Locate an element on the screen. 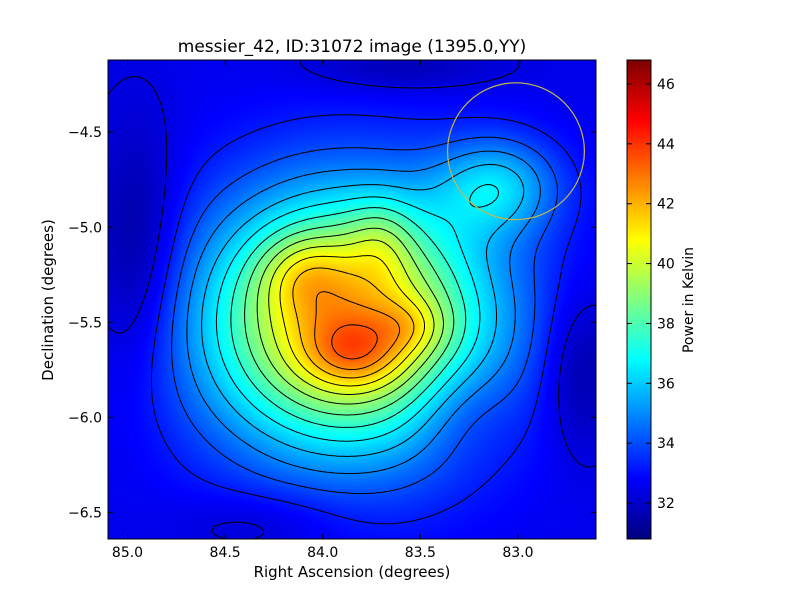  y-axis-label: Declination (degrees) is located at coordinates (48, 300).